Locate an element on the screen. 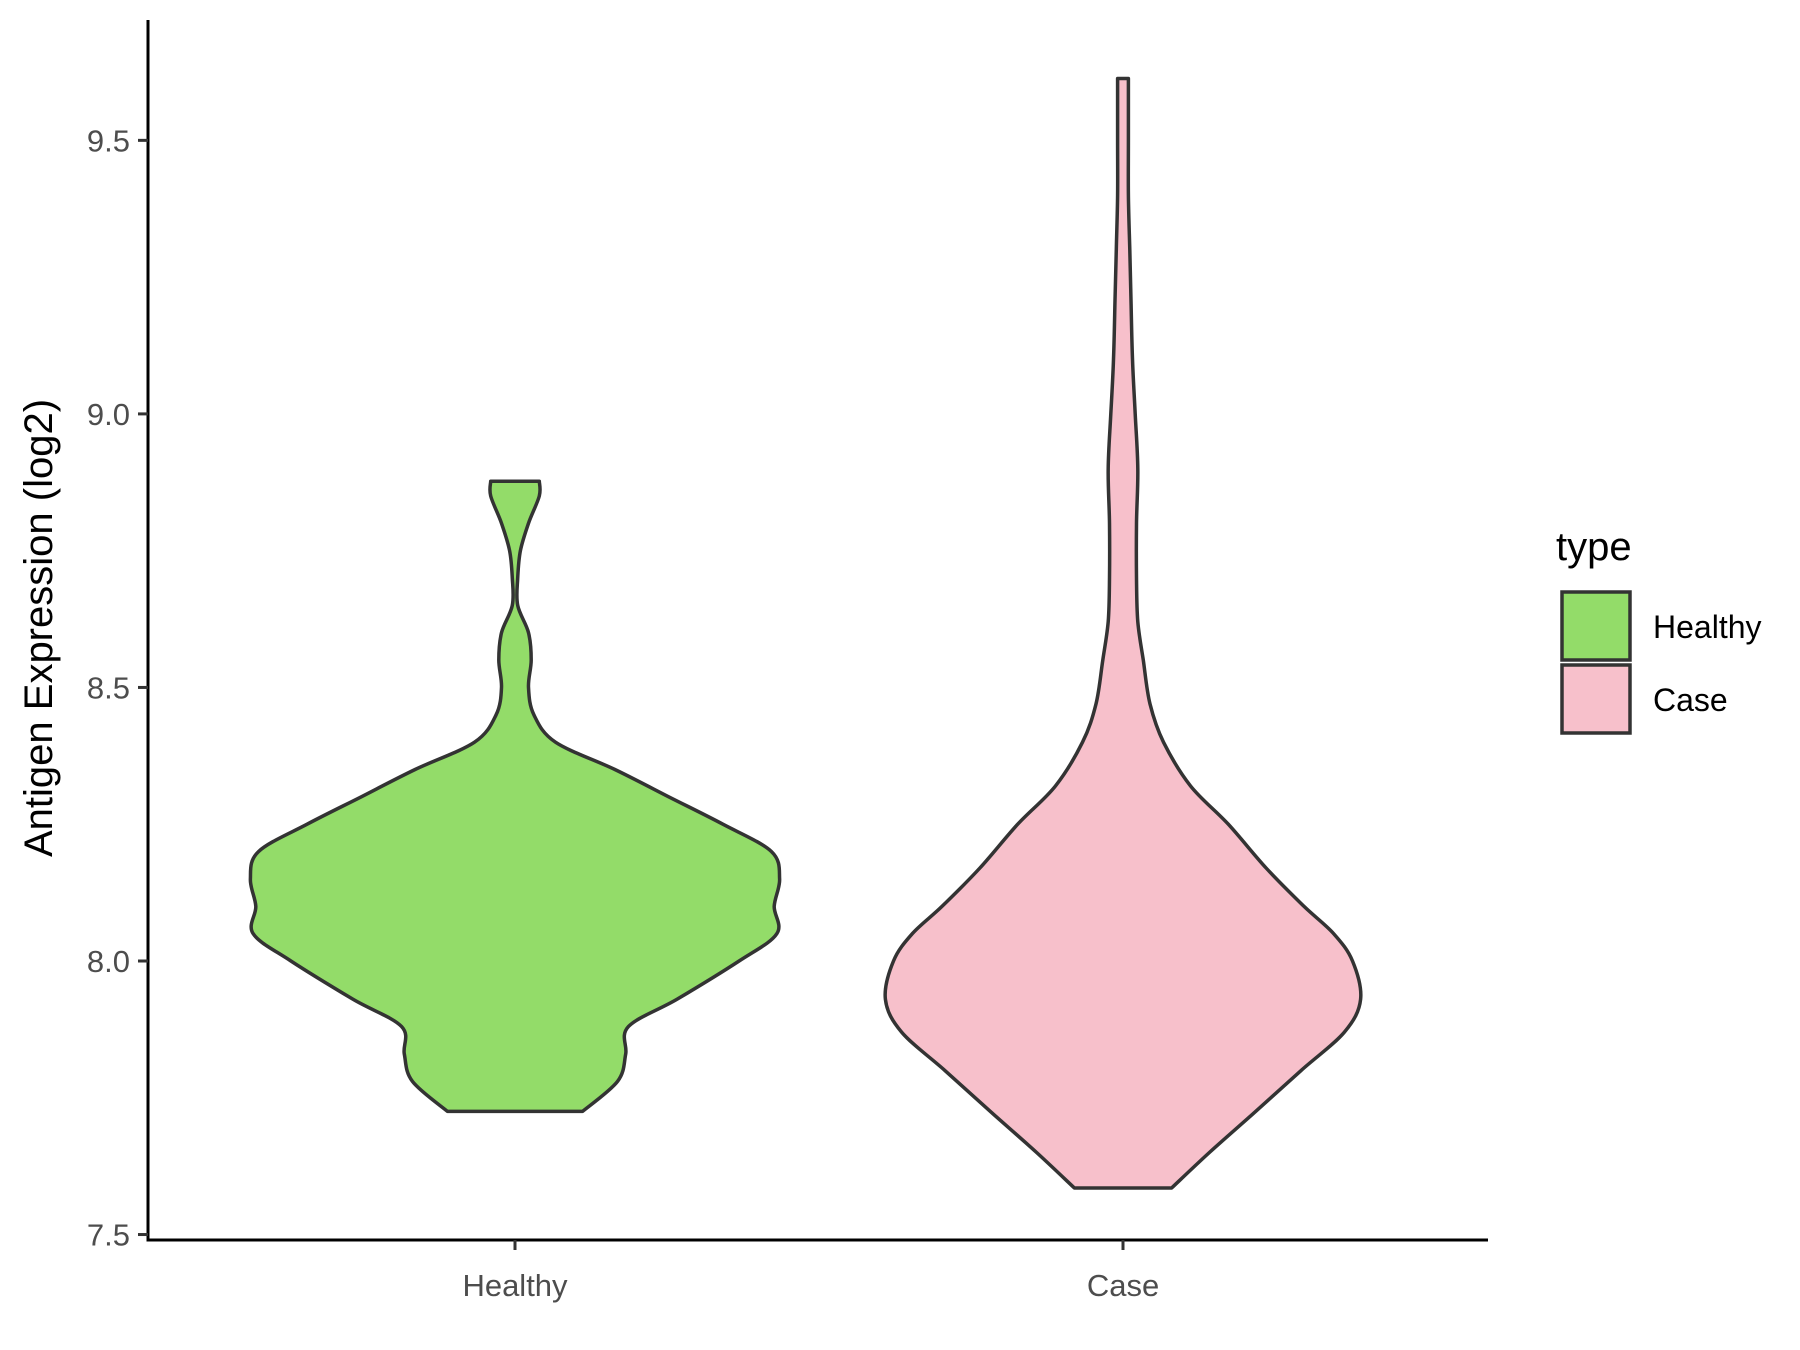 The width and height of the screenshot is (1800, 1350). y-tick-label: 8.5 is located at coordinates (108, 687).